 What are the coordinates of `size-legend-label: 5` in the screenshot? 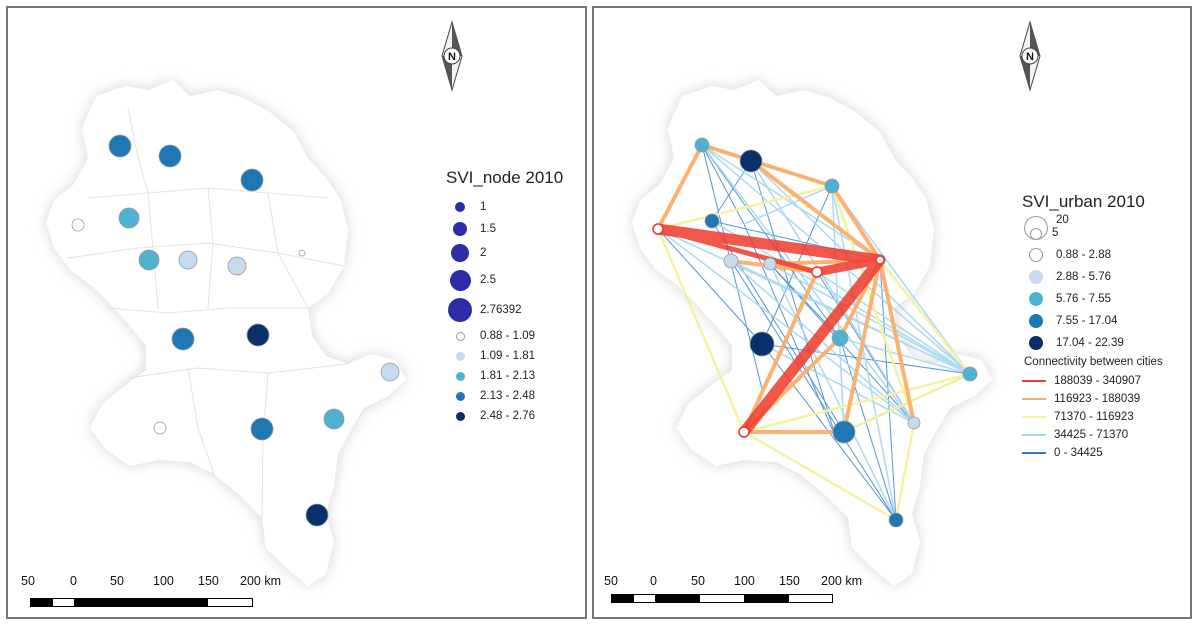 It's located at (1055, 233).